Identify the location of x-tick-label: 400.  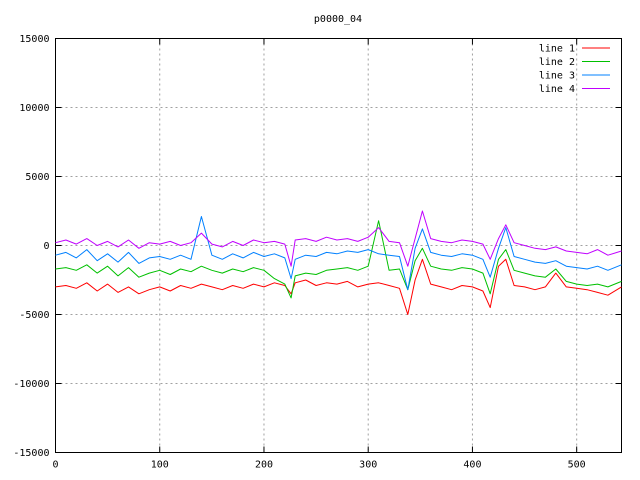
(472, 465).